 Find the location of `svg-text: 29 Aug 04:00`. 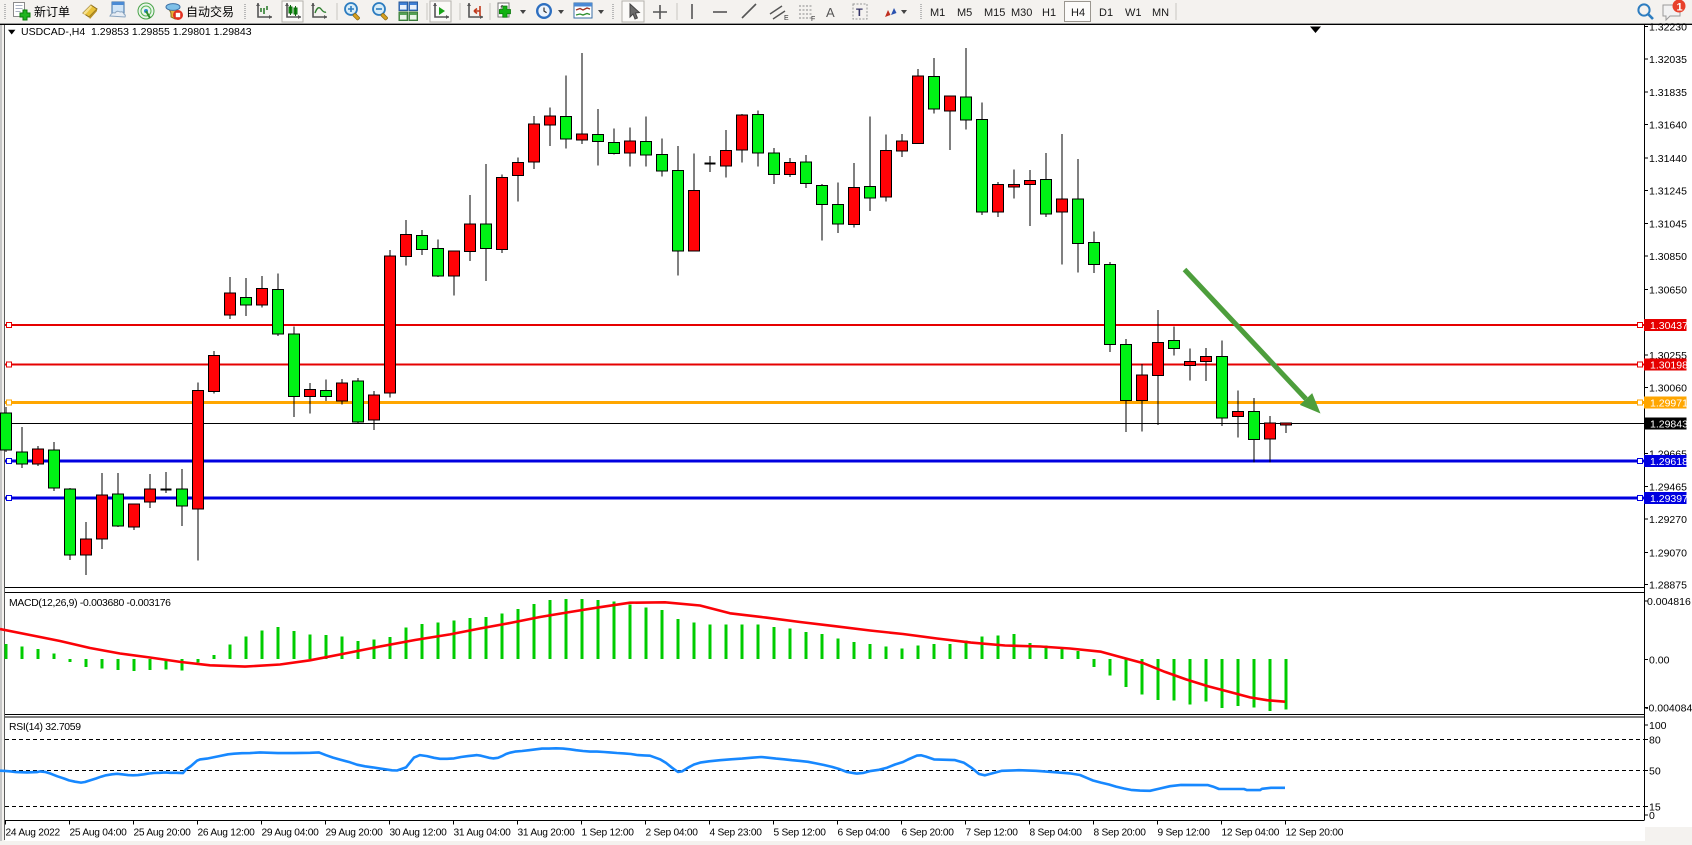

svg-text: 29 Aug 04:00 is located at coordinates (291, 833).